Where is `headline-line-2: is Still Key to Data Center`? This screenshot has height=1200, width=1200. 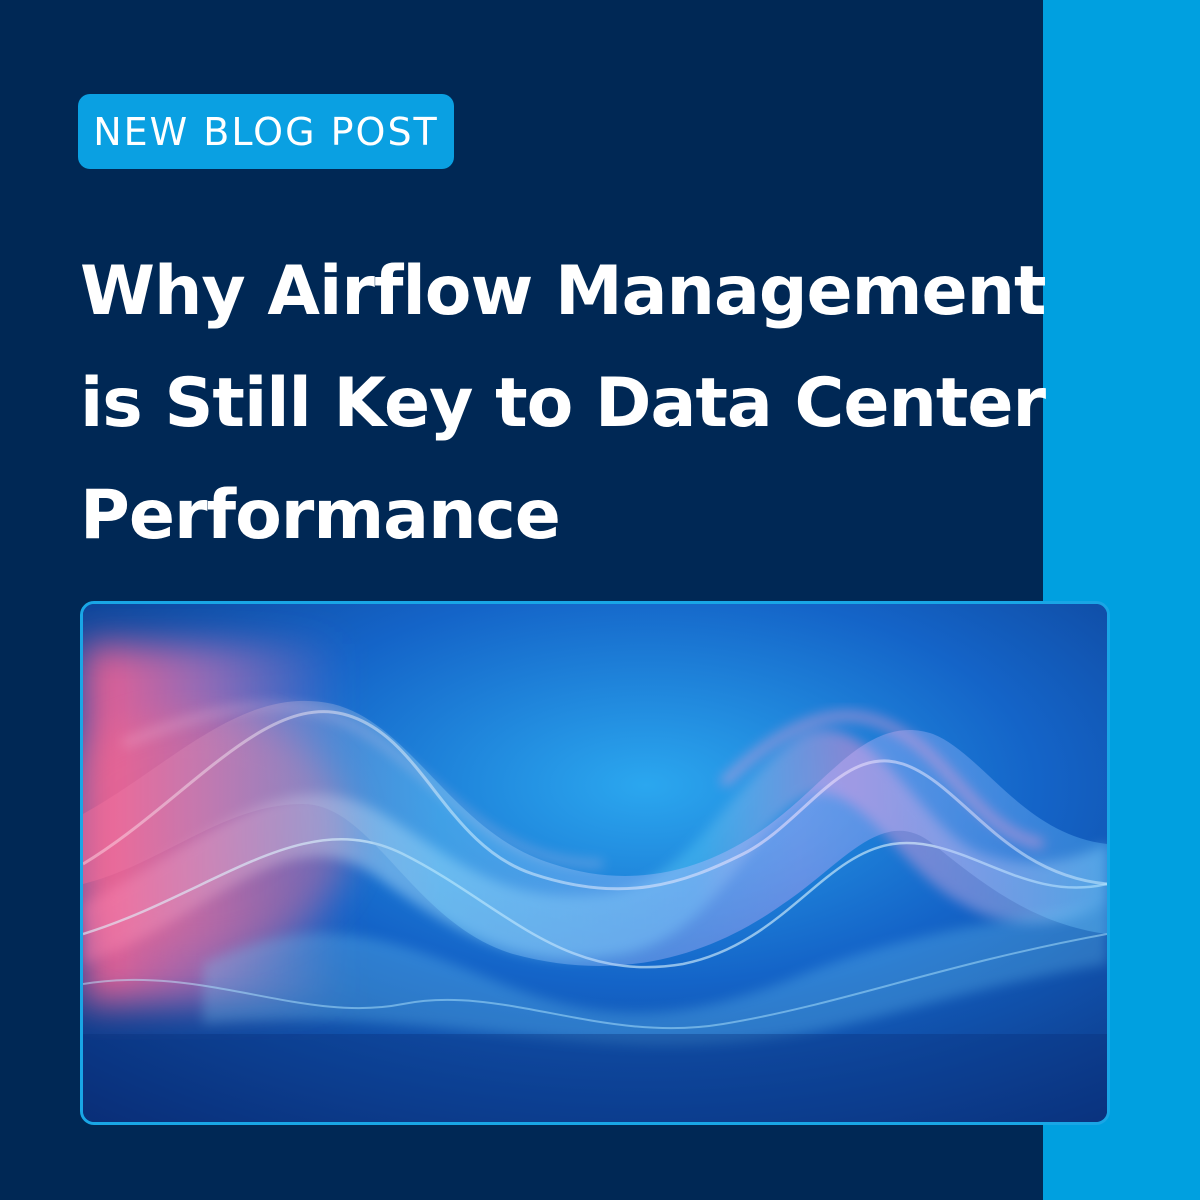 headline-line-2: is Still Key to Data Center is located at coordinates (563, 403).